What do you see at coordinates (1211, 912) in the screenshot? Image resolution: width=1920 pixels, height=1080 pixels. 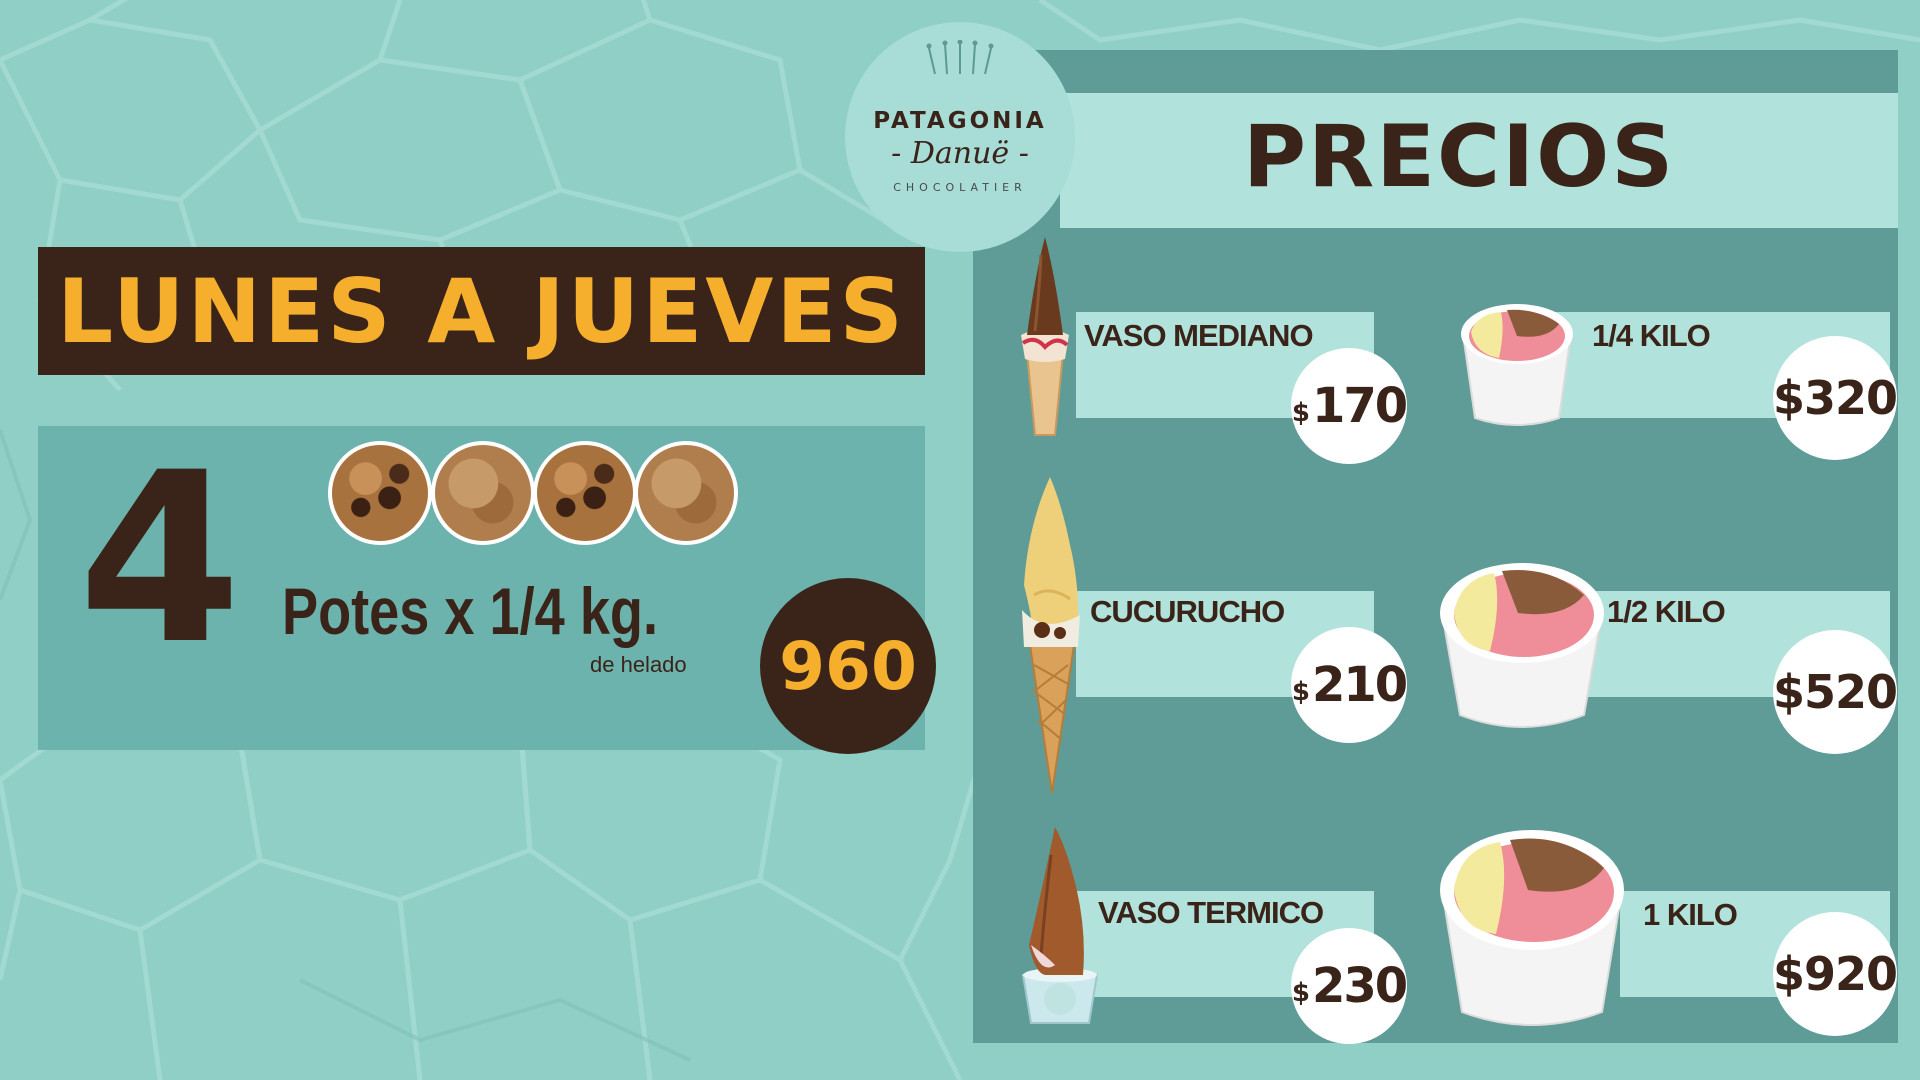 I see `item-label-vaso-termico: VASO TERMICO` at bounding box center [1211, 912].